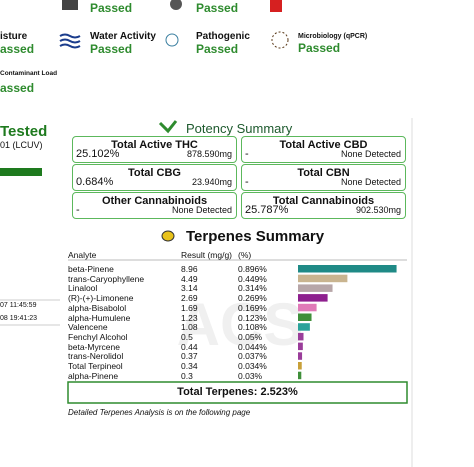 Image resolution: width=474 pixels, height=467 pixels. Describe the element at coordinates (252, 317) in the screenshot. I see `cell: 0.123%` at that location.